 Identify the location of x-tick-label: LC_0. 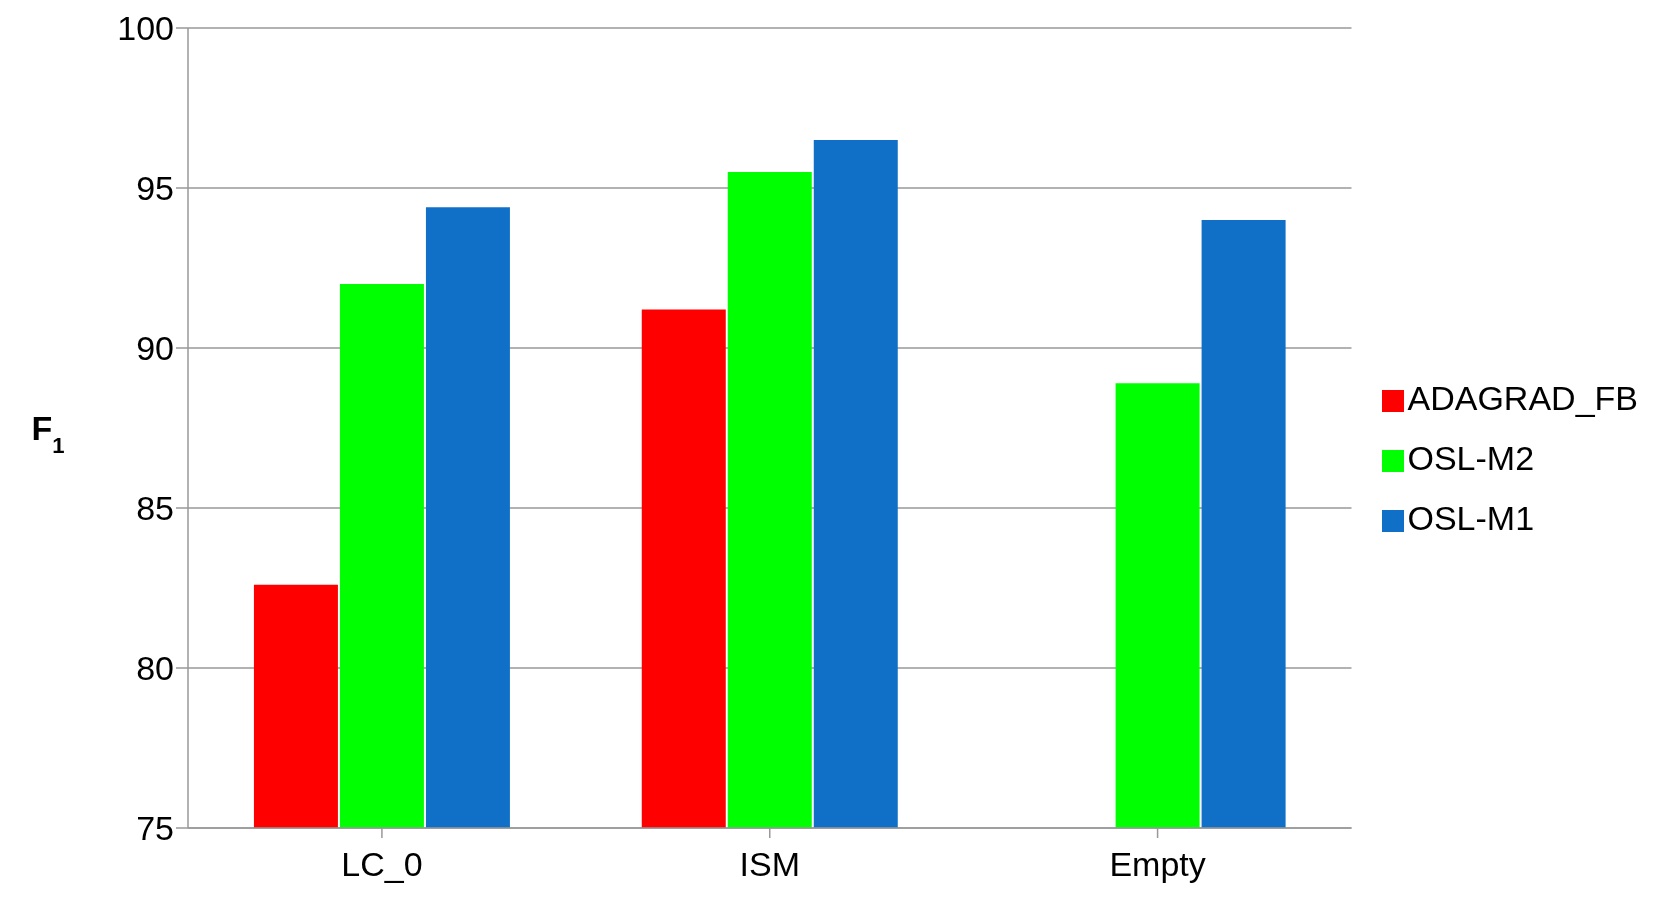
(382, 864).